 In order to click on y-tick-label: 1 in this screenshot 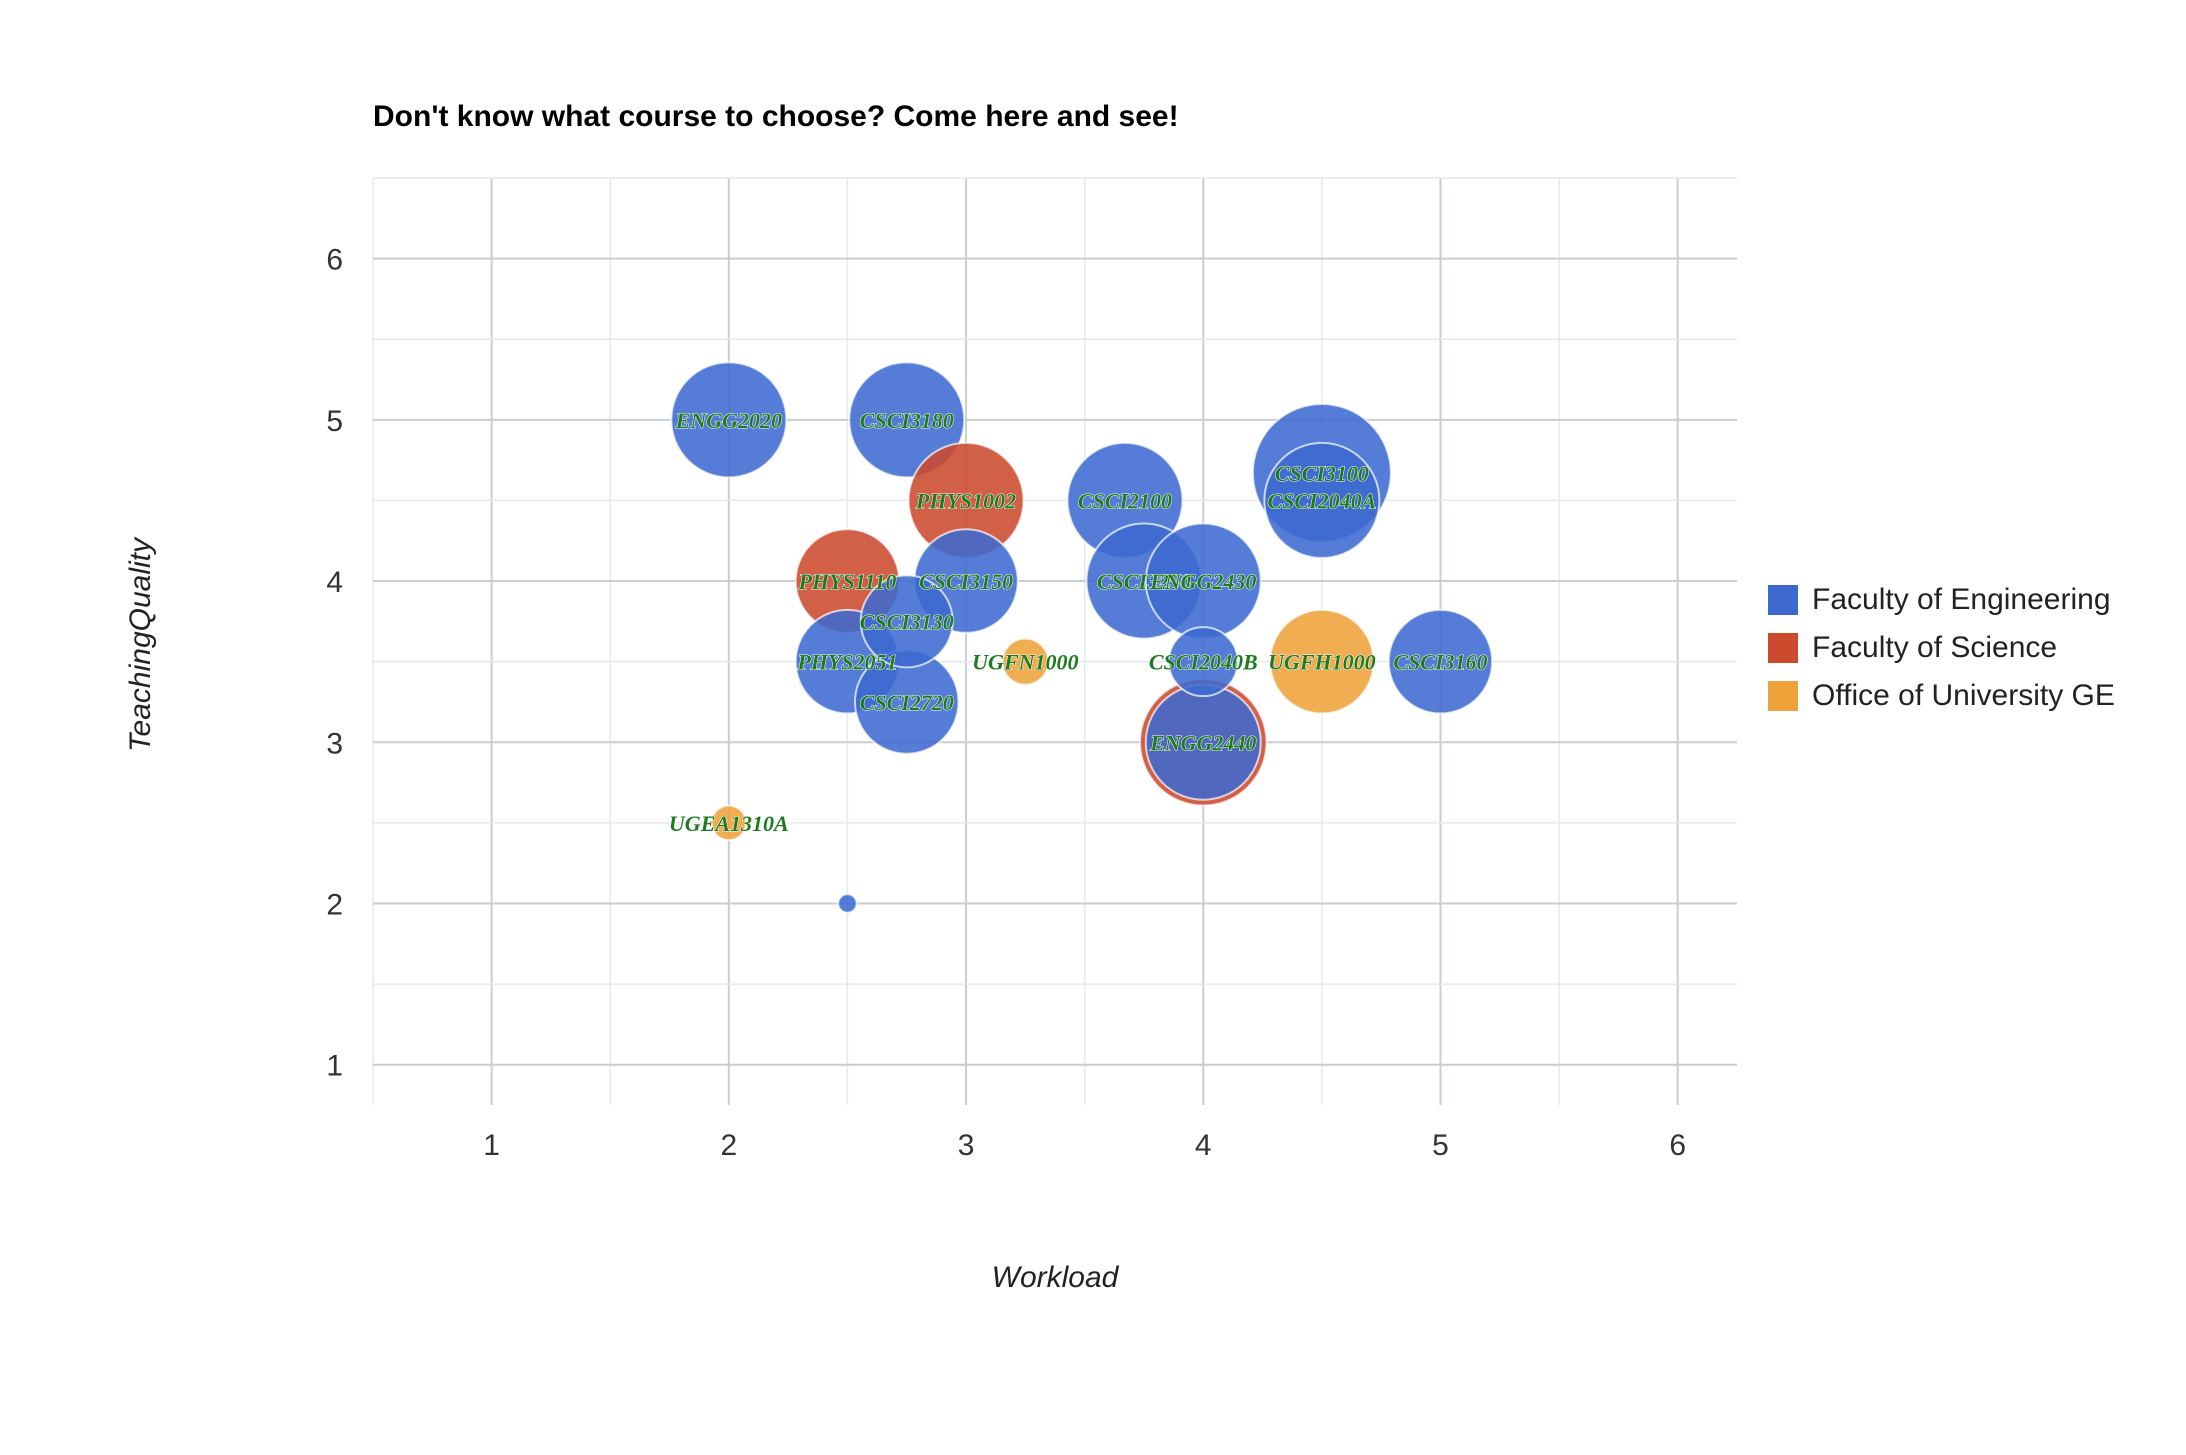, I will do `click(334, 1066)`.